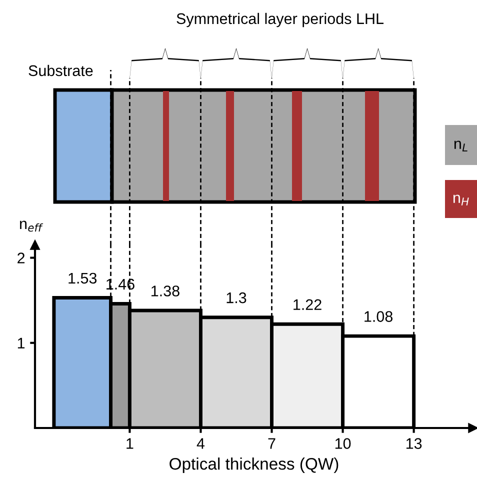 This screenshot has height=488, width=477. Describe the element at coordinates (378, 316) in the screenshot. I see `data-label: 1.08` at that location.